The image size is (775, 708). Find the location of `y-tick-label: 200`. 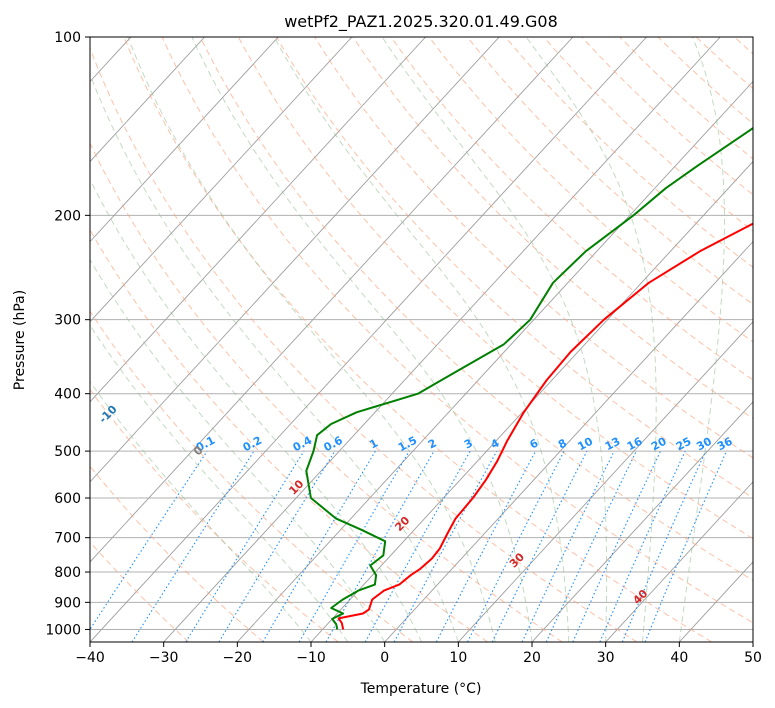

y-tick-label: 200 is located at coordinates (67, 216).